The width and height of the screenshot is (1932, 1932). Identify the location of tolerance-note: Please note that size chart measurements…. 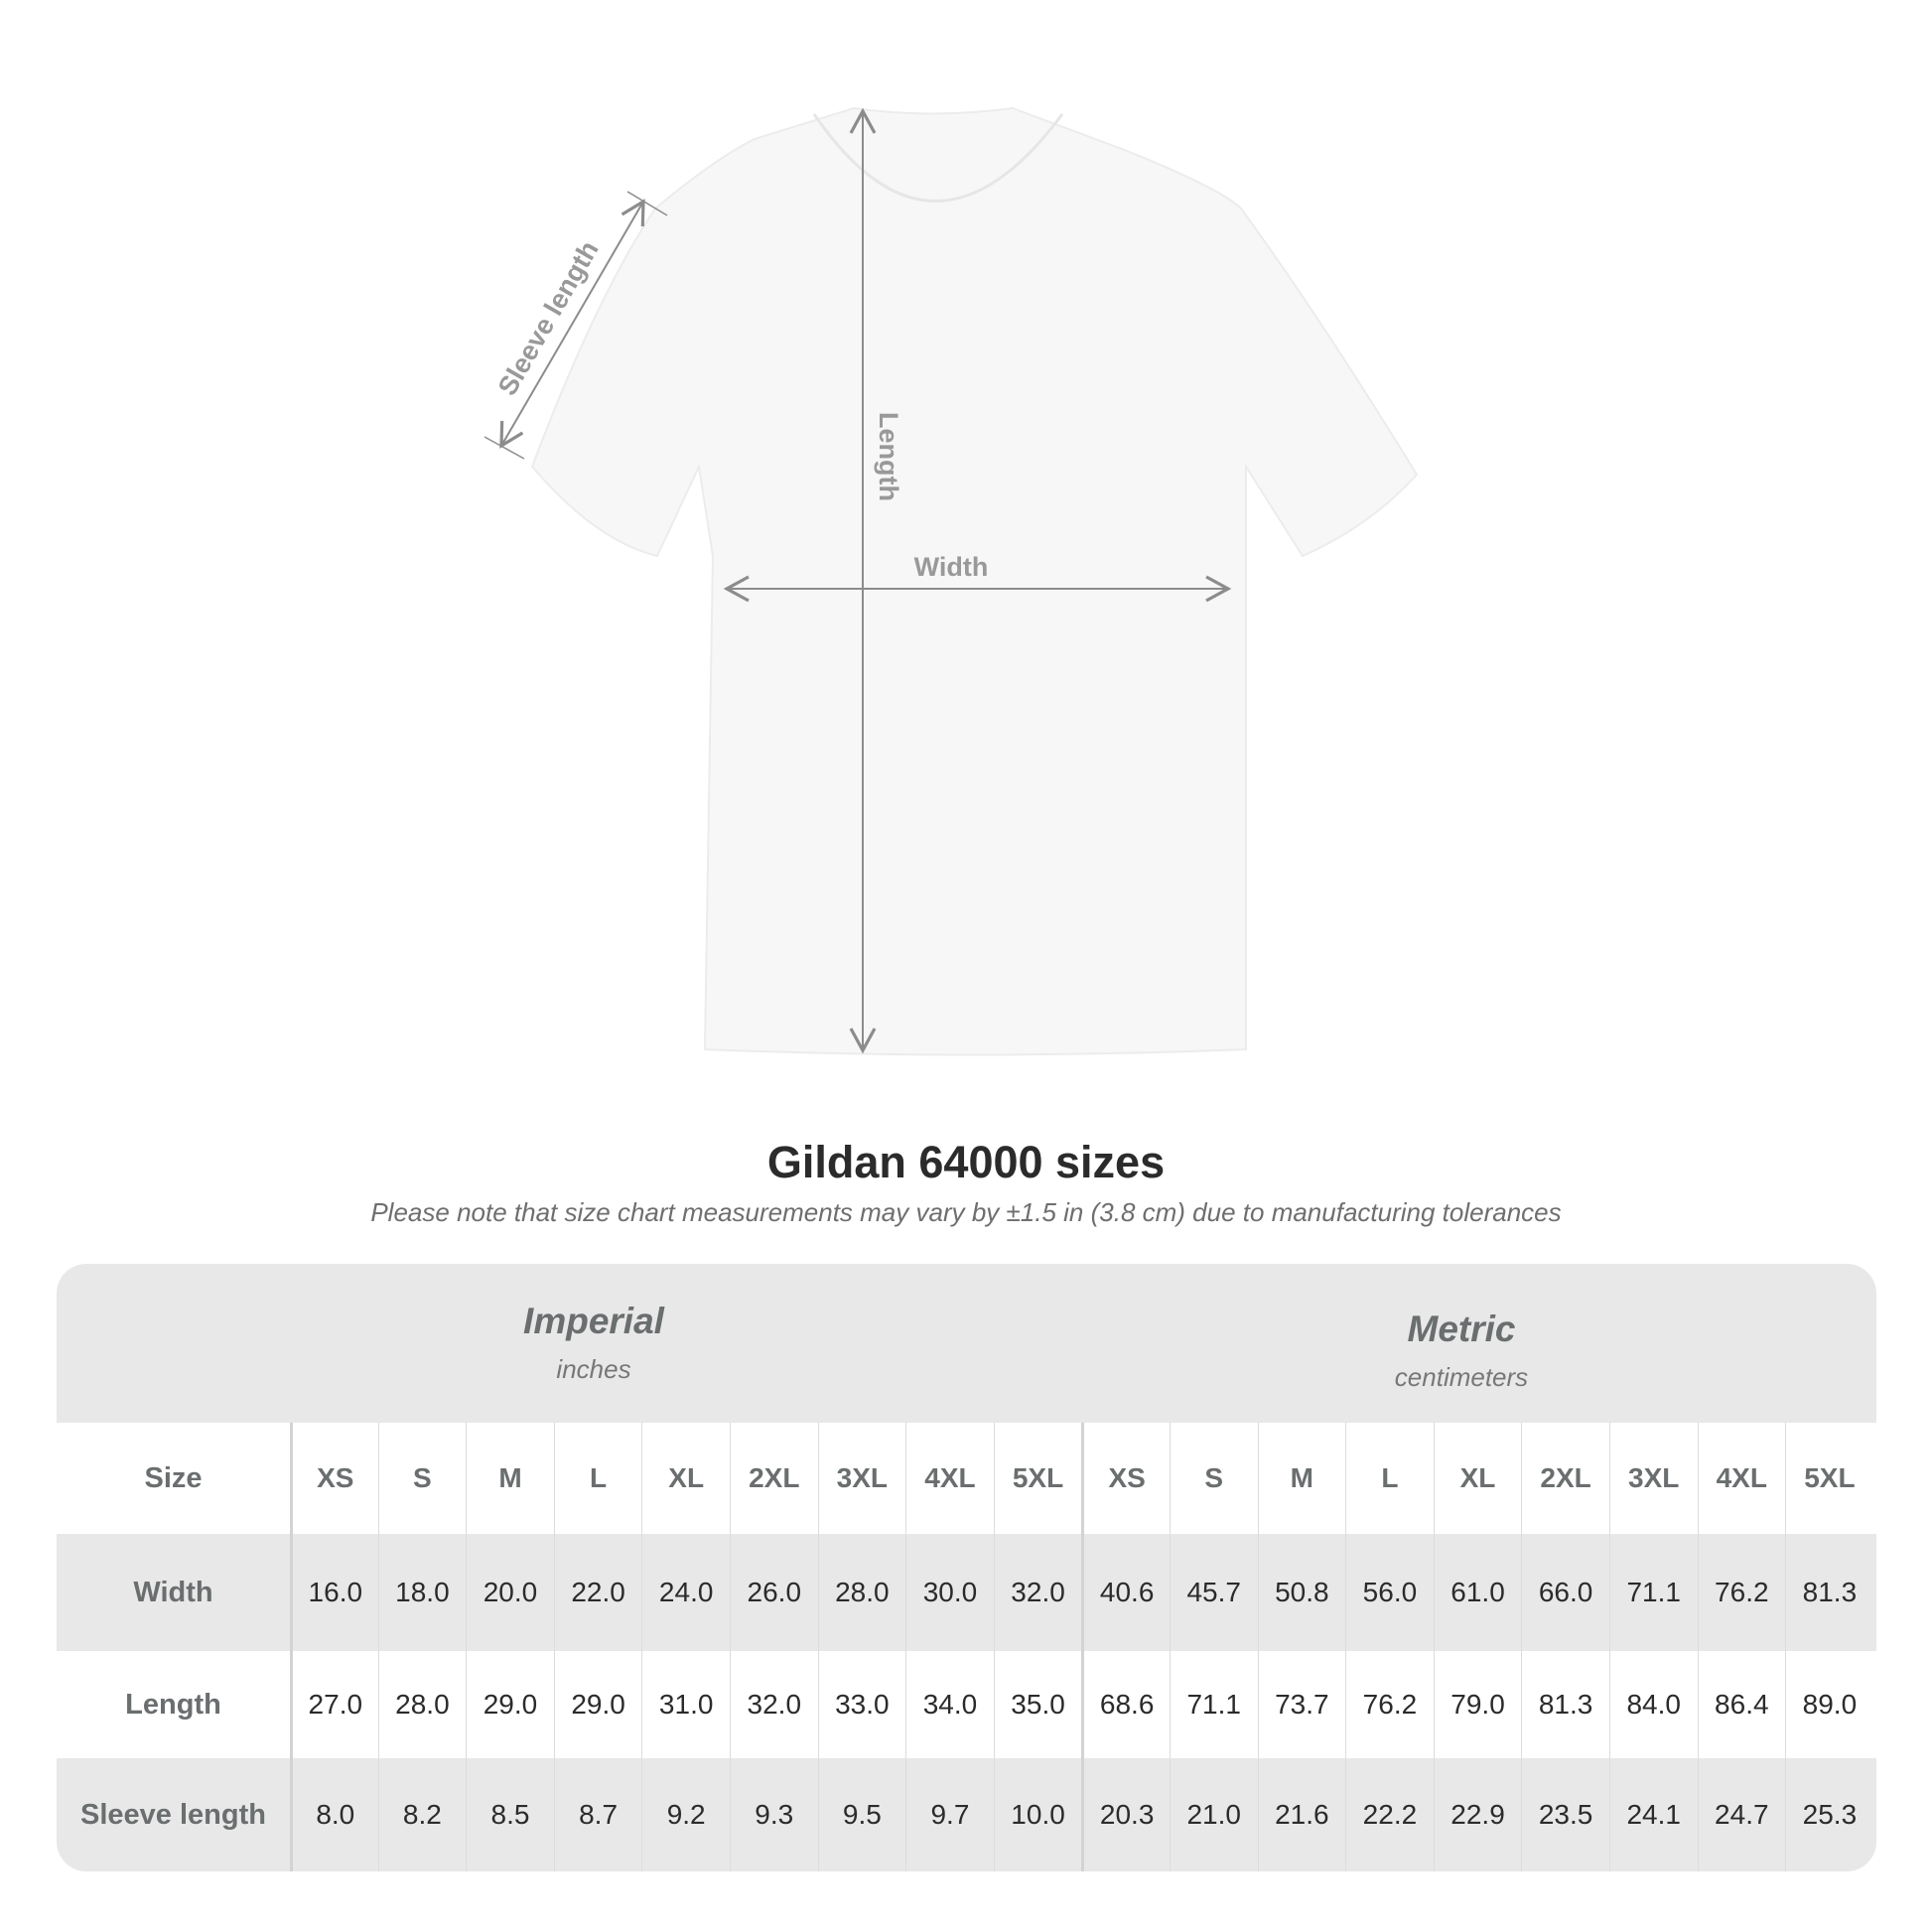
(966, 1212).